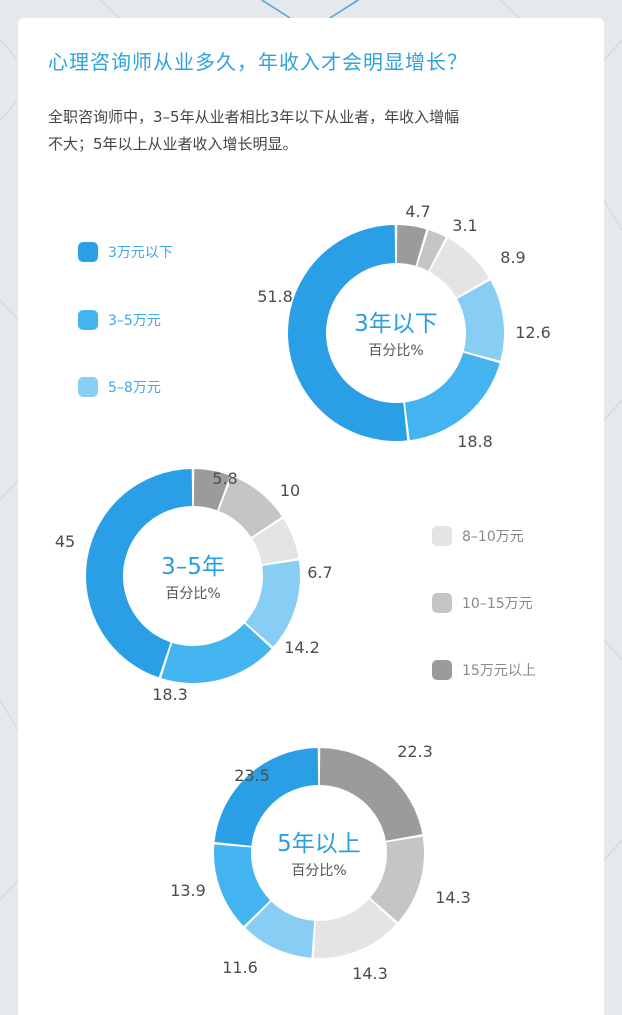 Image resolution: width=622 pixels, height=1015 pixels. What do you see at coordinates (499, 671) in the screenshot?
I see `legend-label-6: 15万元以上` at bounding box center [499, 671].